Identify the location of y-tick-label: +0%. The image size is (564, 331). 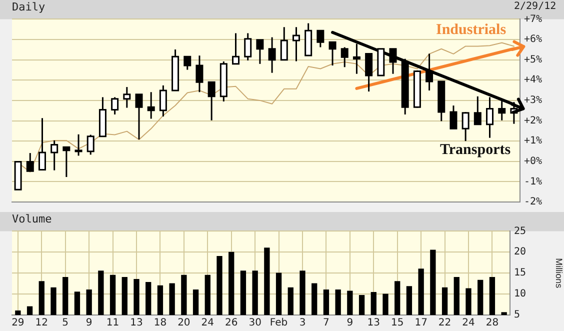
(533, 161).